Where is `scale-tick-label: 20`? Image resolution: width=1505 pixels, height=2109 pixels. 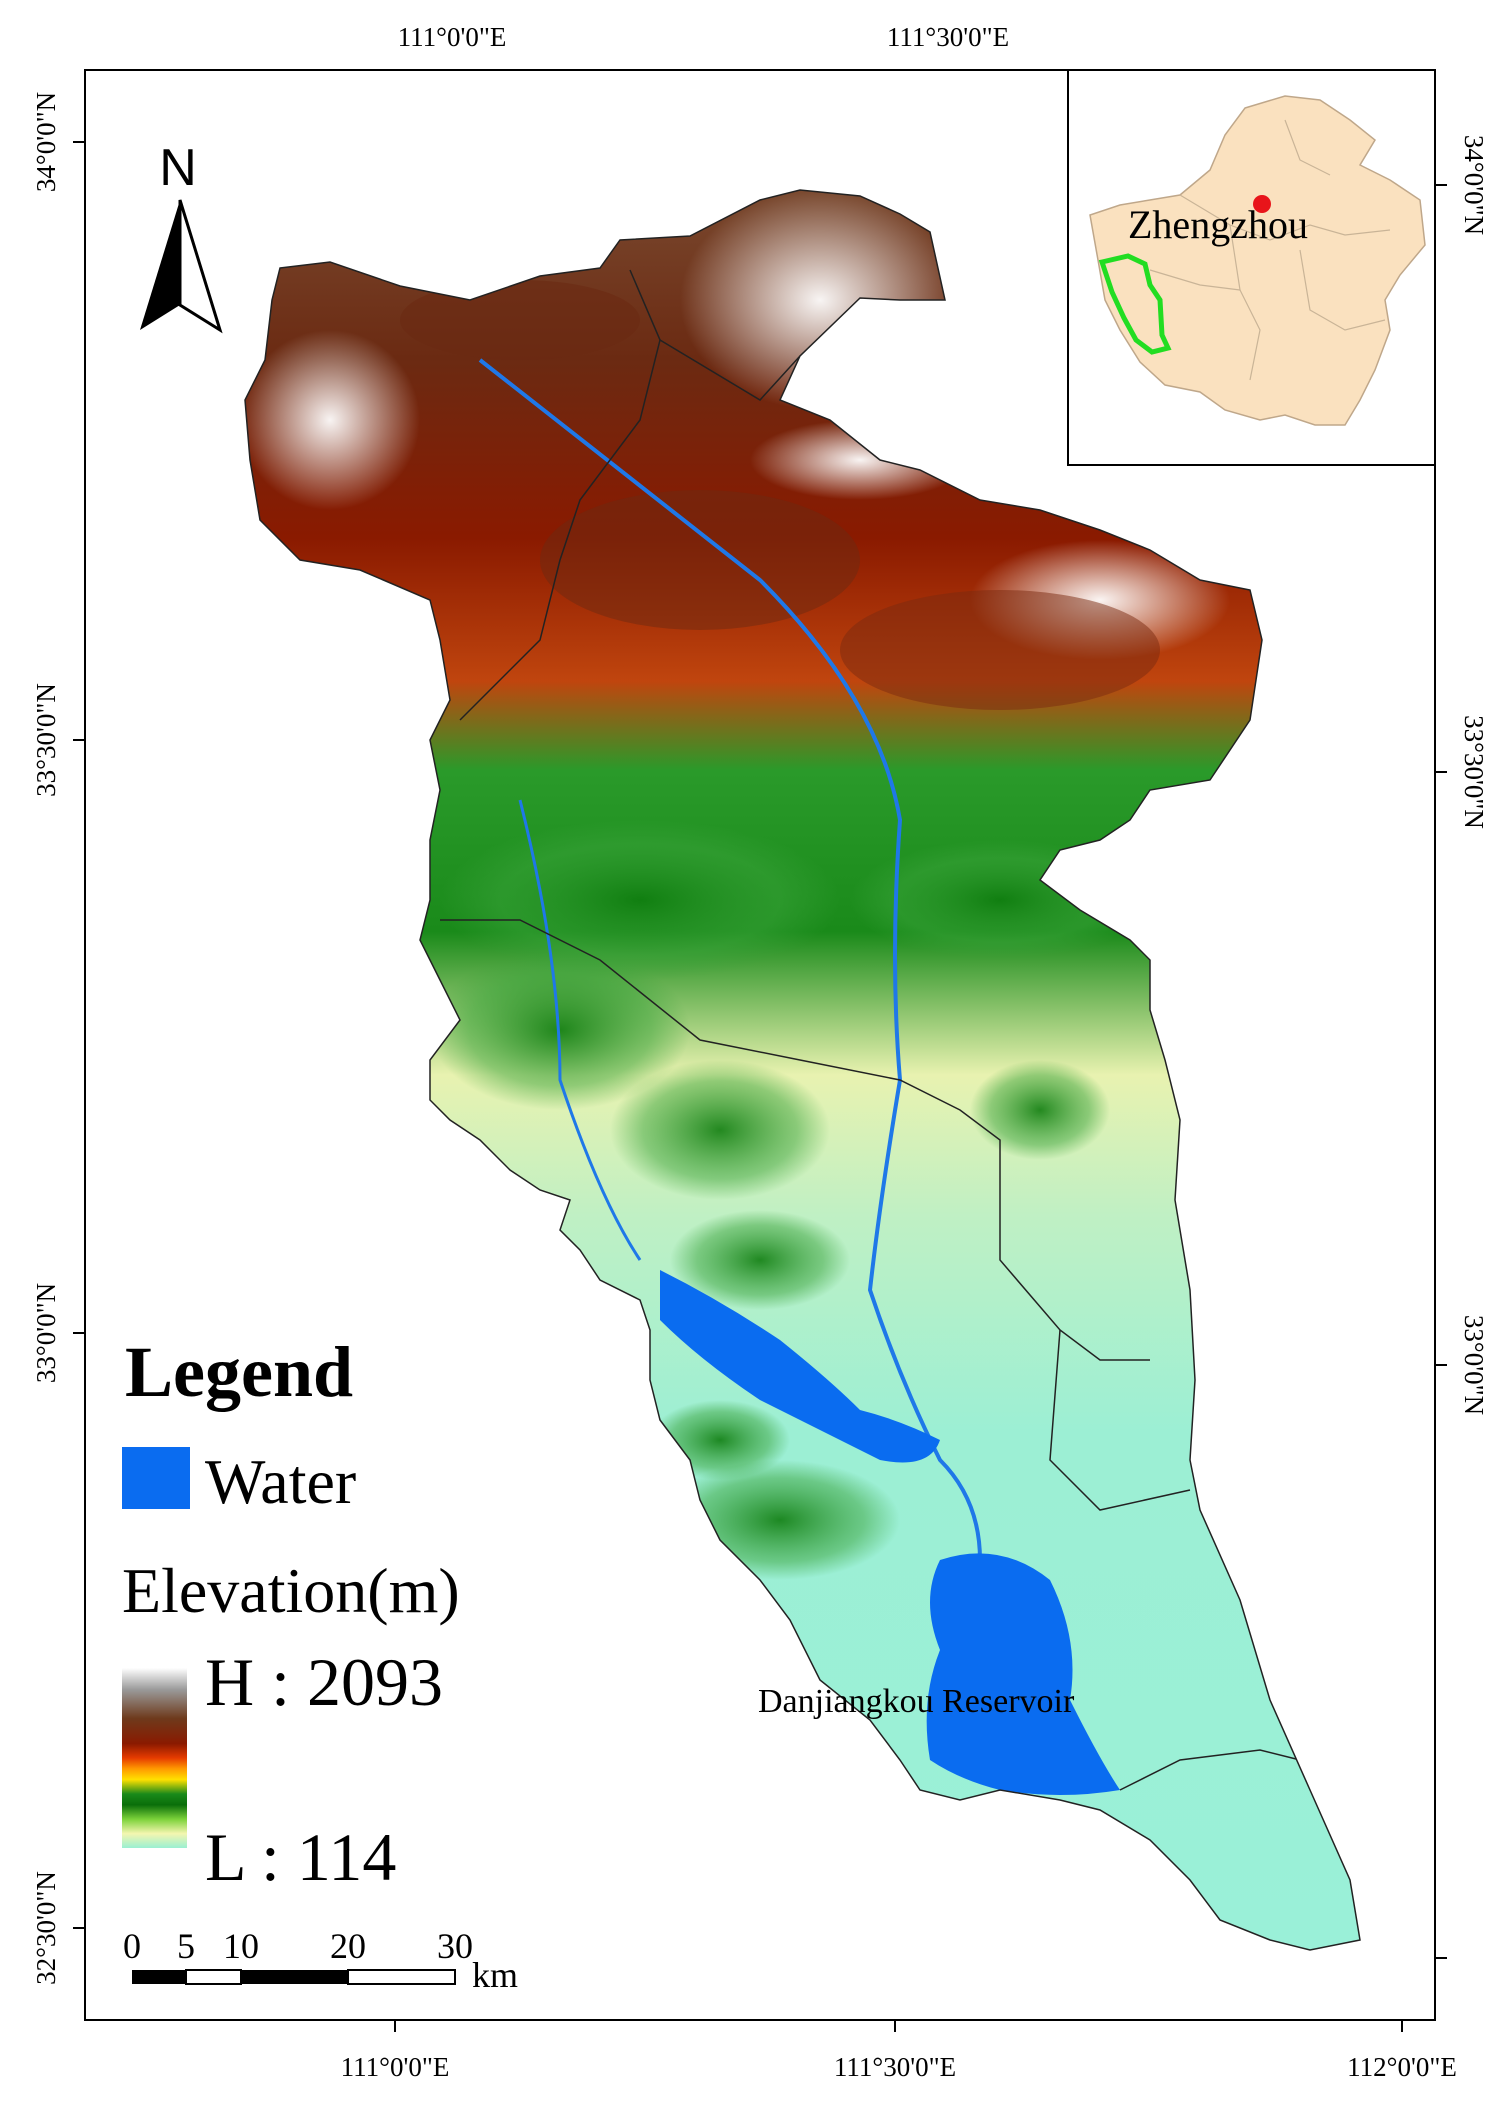 scale-tick-label: 20 is located at coordinates (348, 1946).